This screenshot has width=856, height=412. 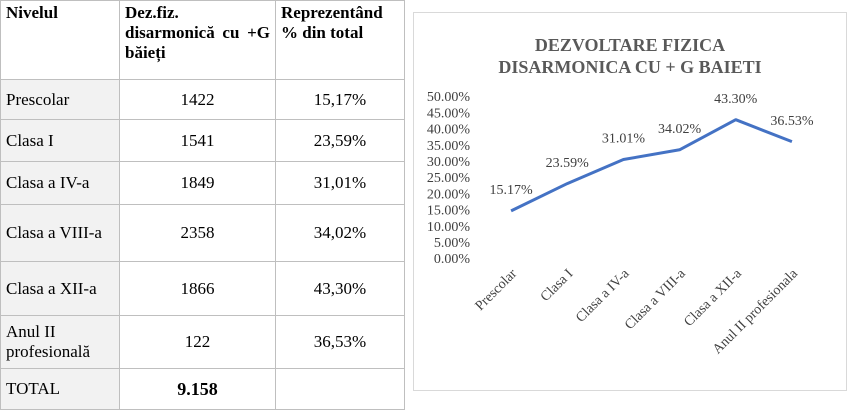 I want to click on table-cell: TOTAL, so click(x=60, y=389).